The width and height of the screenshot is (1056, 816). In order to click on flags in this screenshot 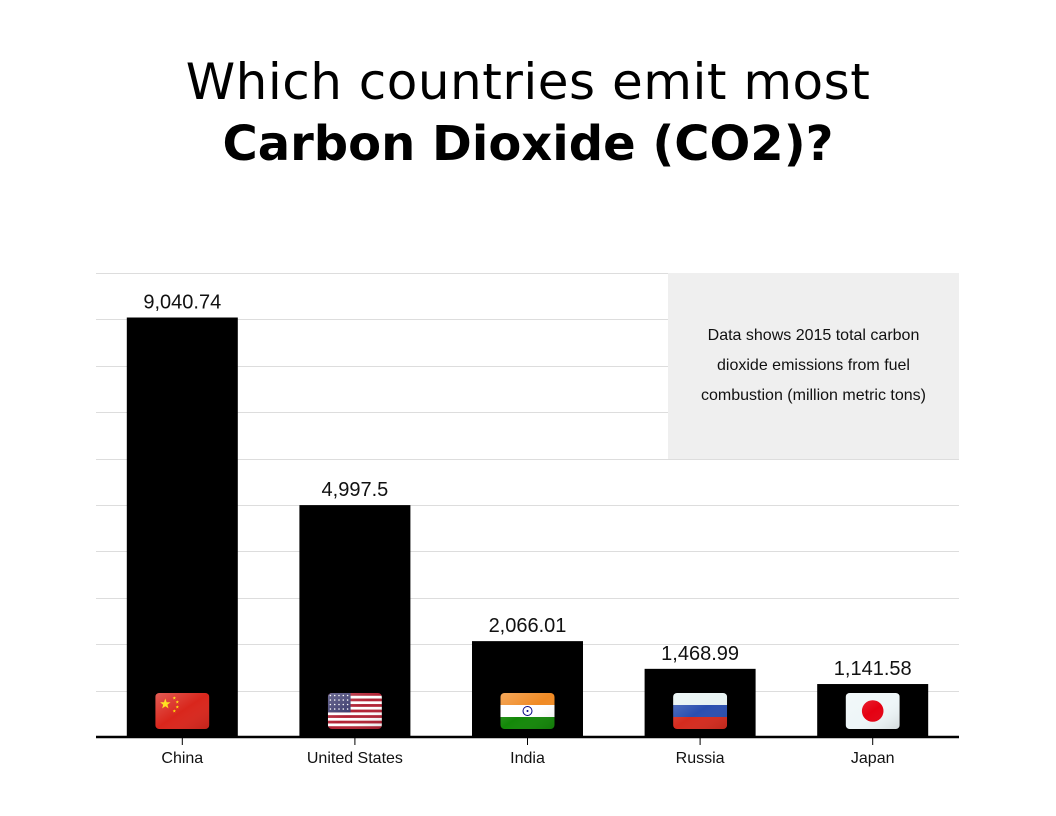, I will do `click(527, 711)`.